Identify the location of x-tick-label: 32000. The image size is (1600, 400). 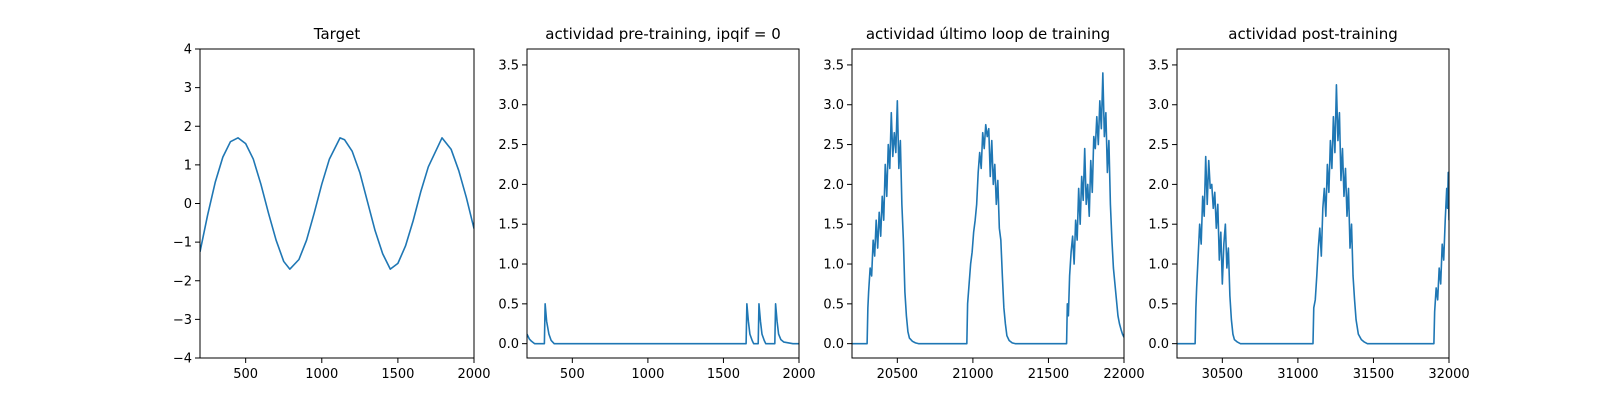
(1448, 374).